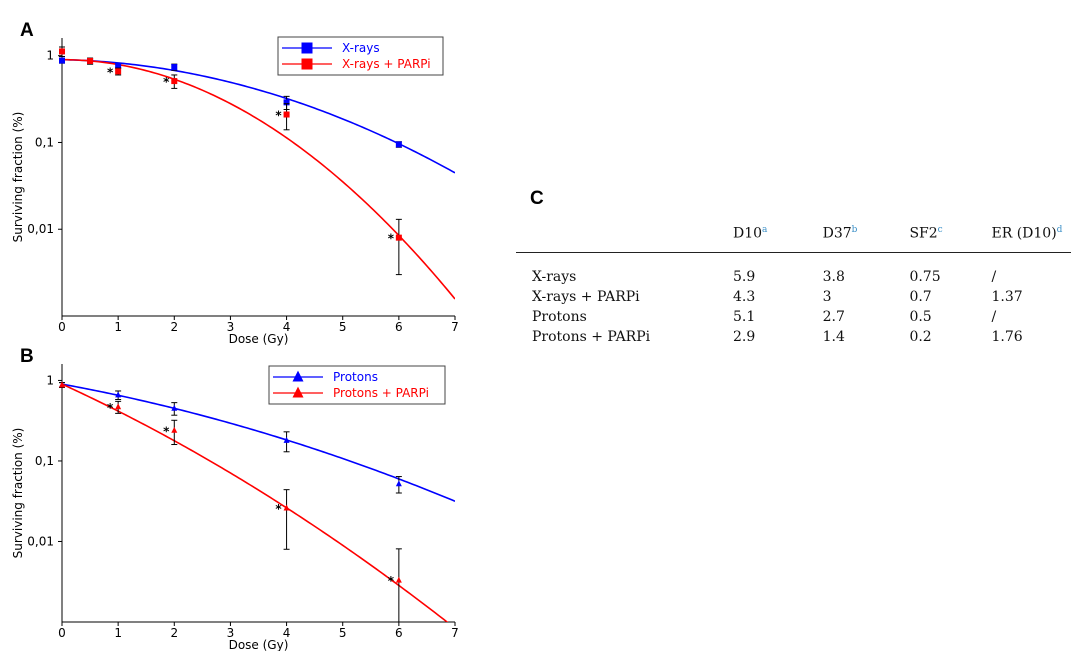 The height and width of the screenshot is (651, 1071). I want to click on table-cell: X-rays + PARPi, so click(586, 296).